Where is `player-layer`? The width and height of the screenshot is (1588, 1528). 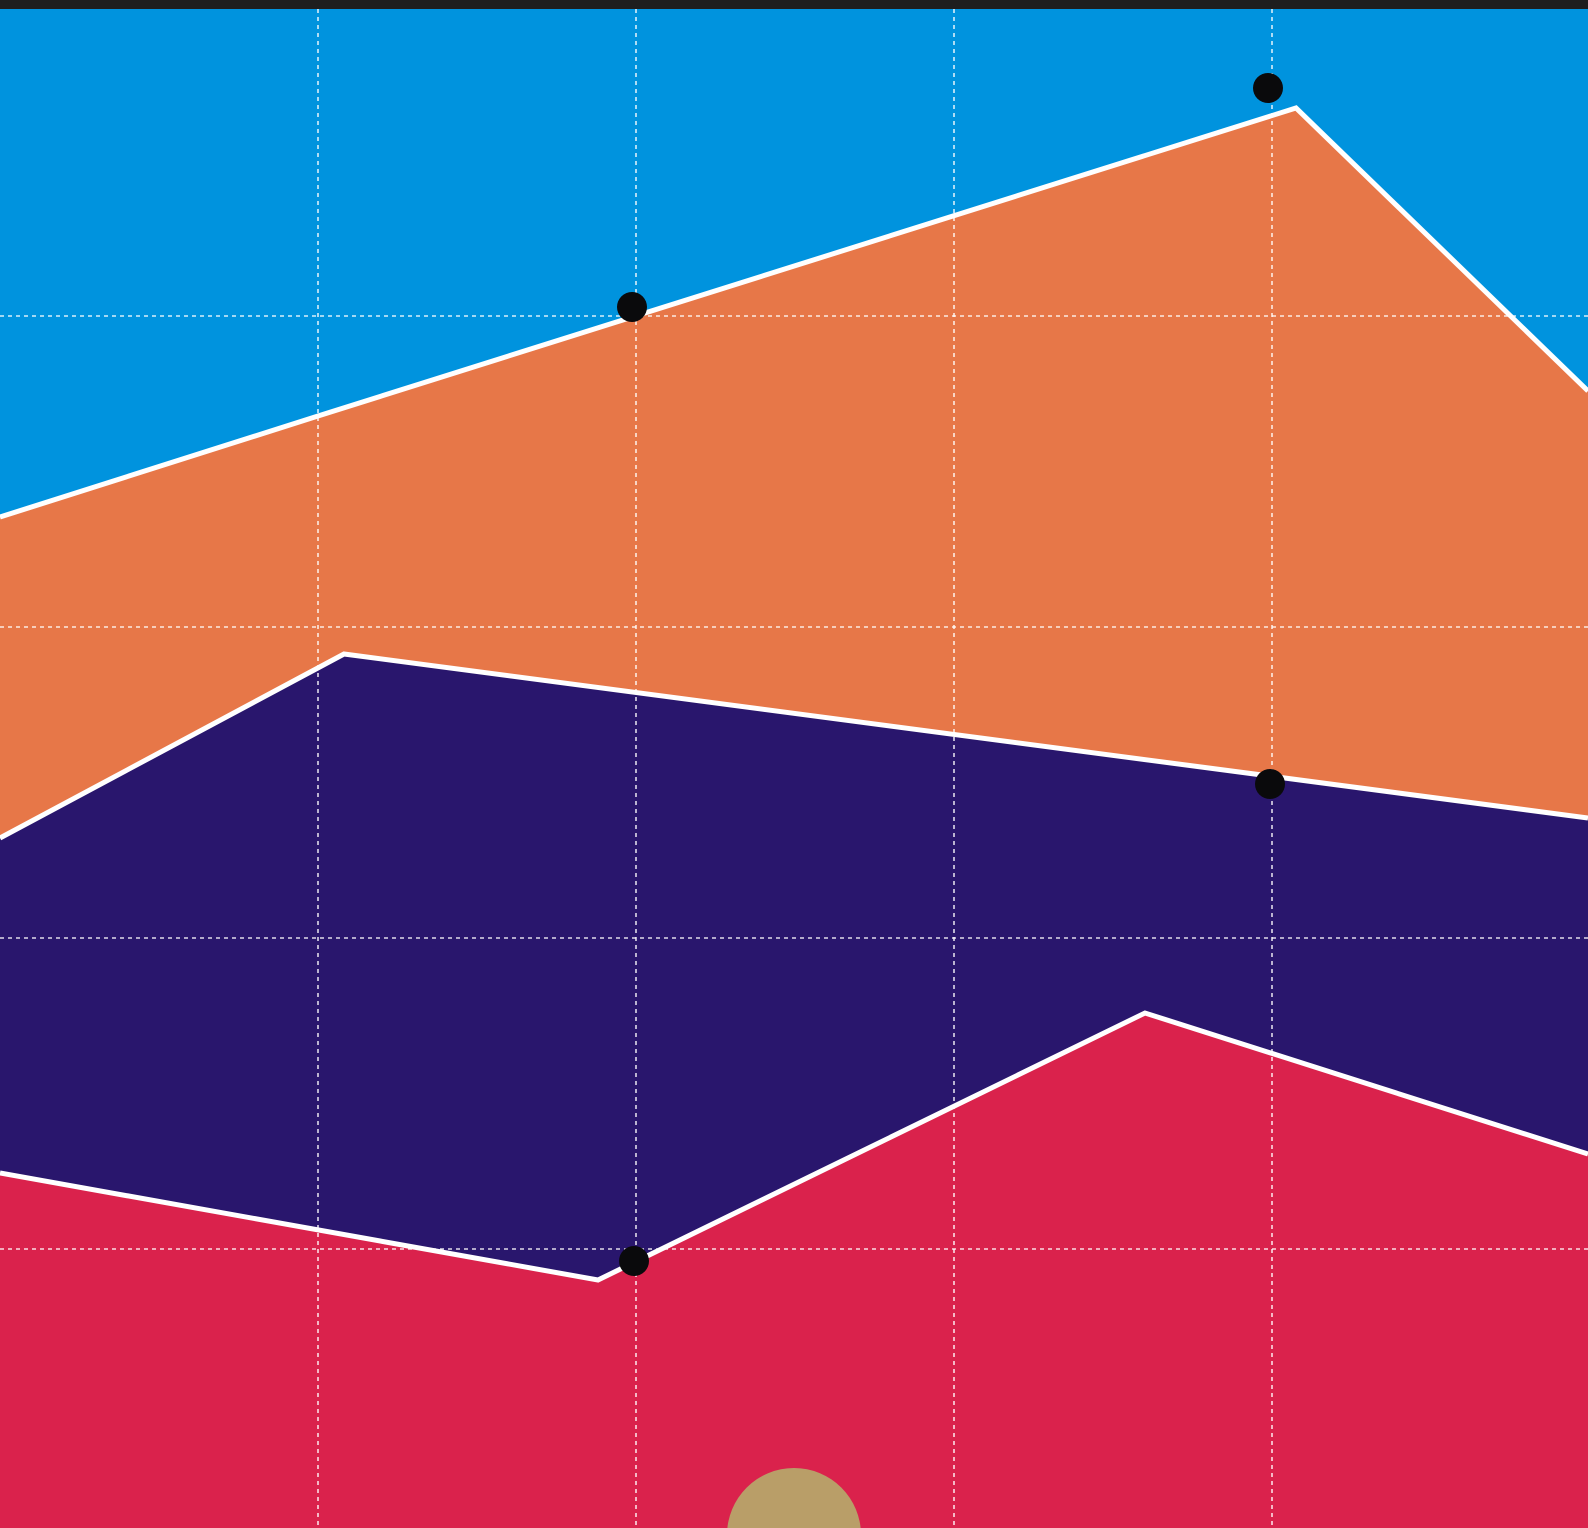
player-layer is located at coordinates (794, 1498).